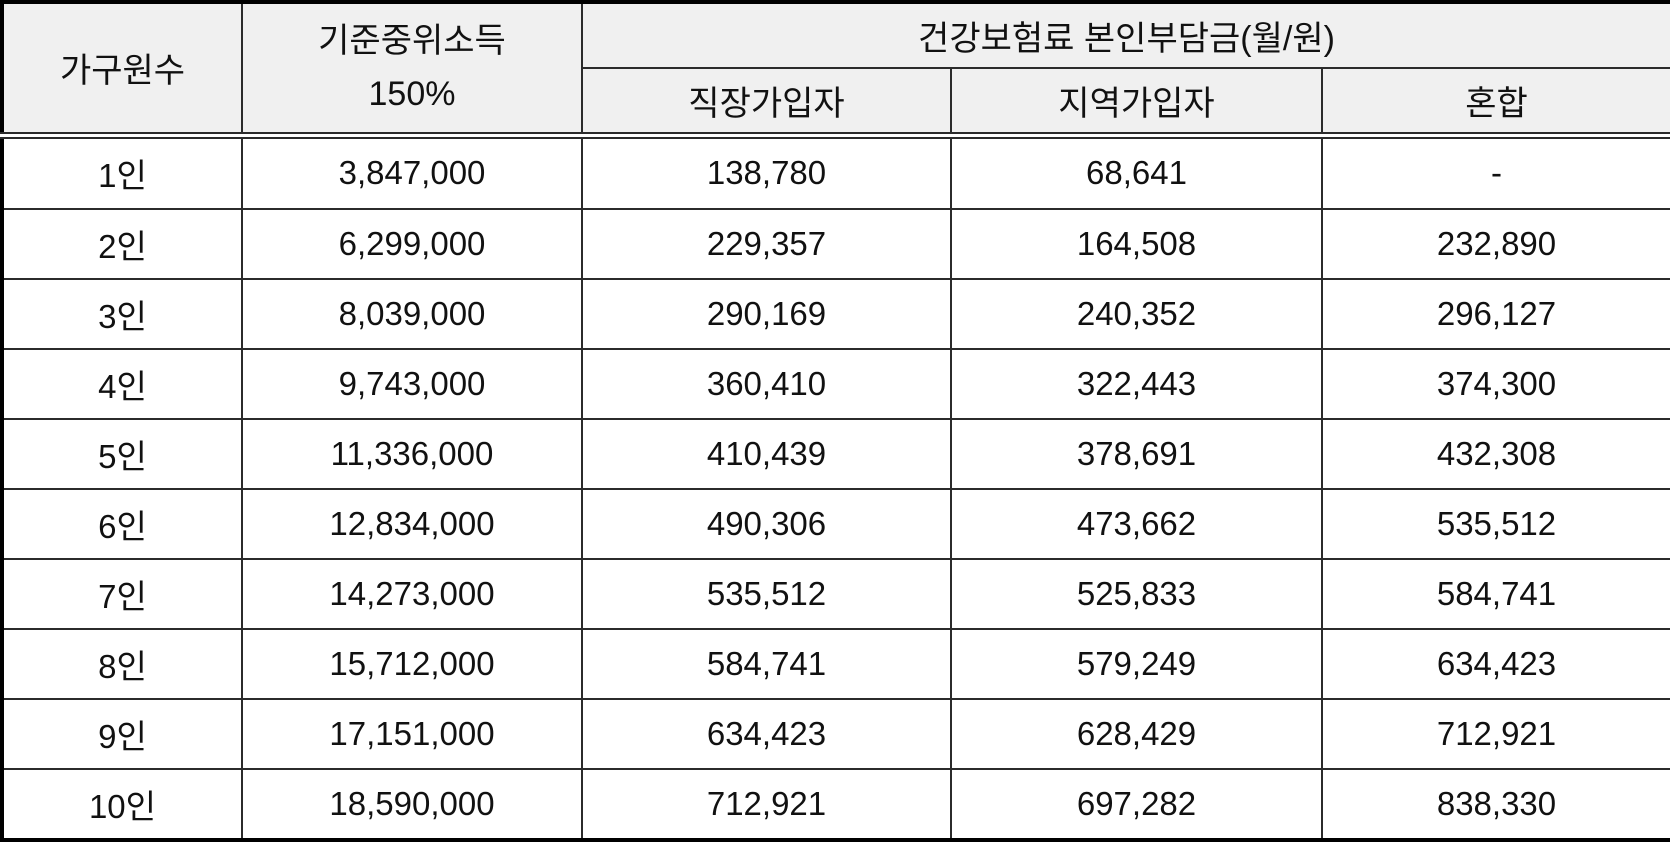 The width and height of the screenshot is (1670, 842). I want to click on median-income-cell: 14,273,000, so click(412, 593).